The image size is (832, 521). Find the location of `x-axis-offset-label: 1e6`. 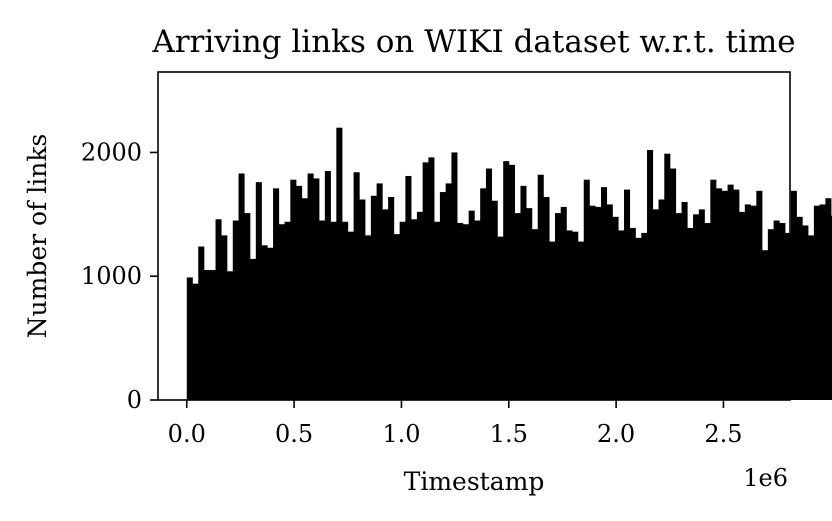

x-axis-offset-label: 1e6 is located at coordinates (765, 478).